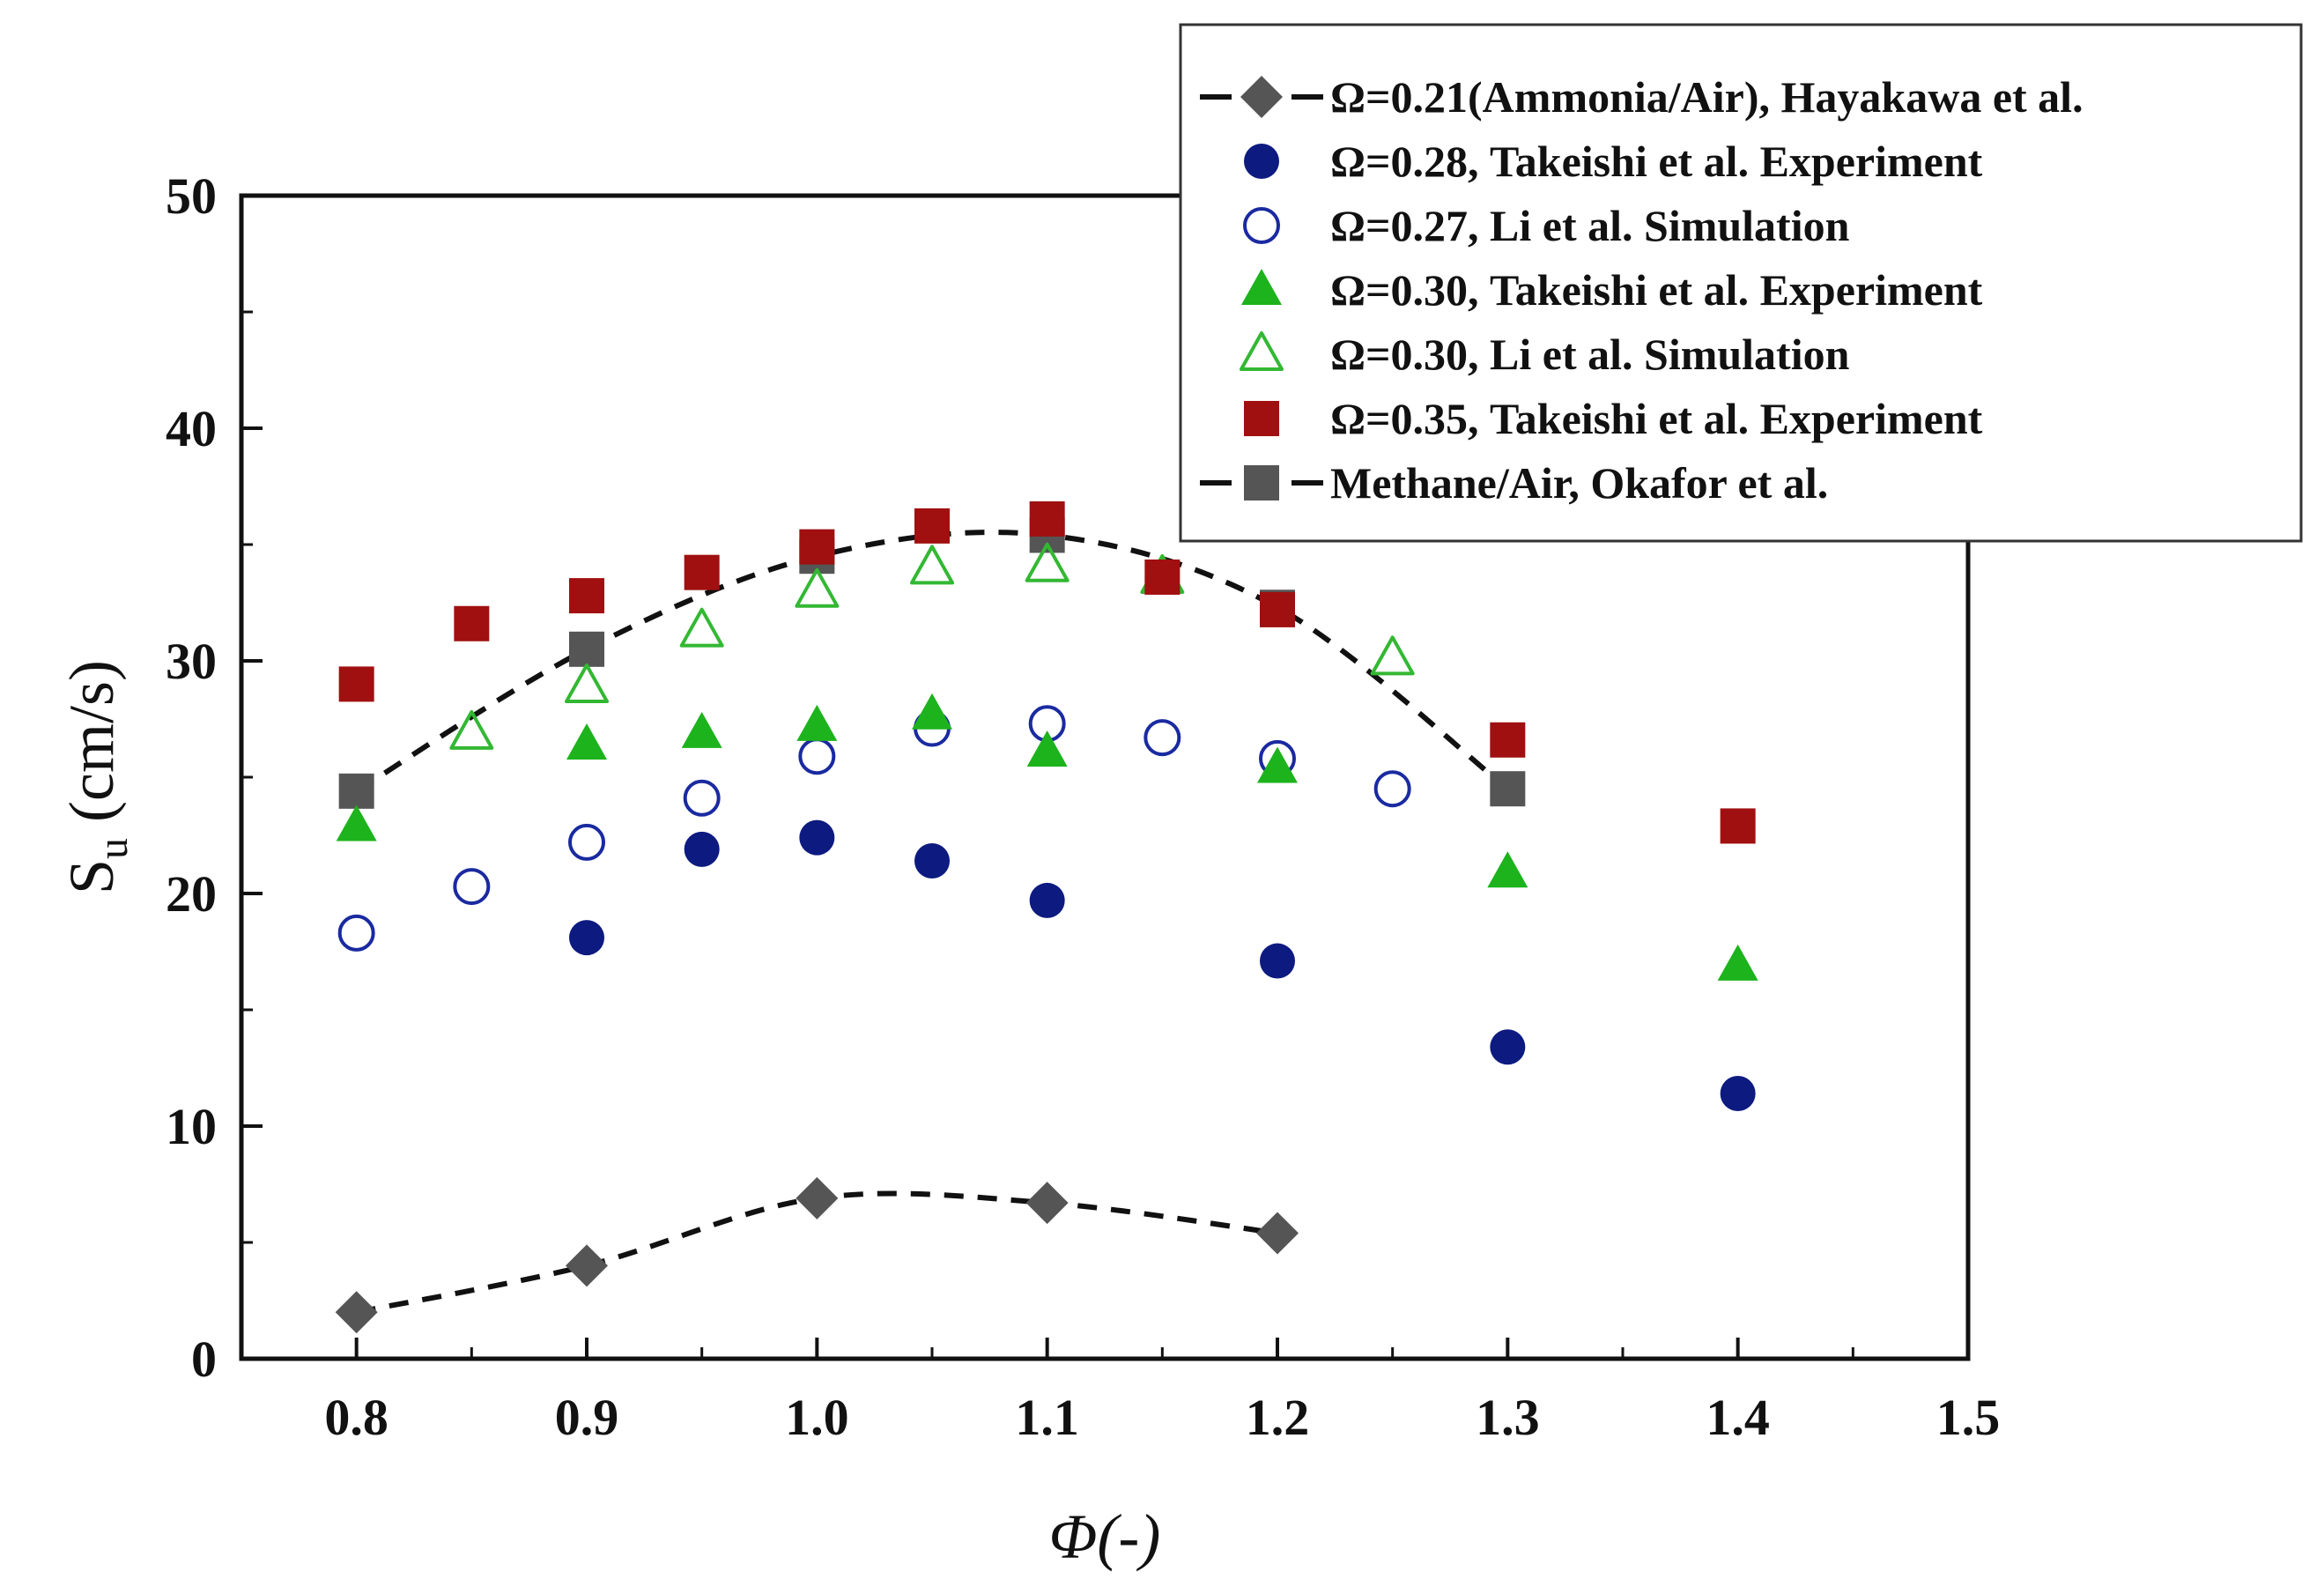  What do you see at coordinates (356, 1417) in the screenshot?
I see `x-tick-label: 0.8` at bounding box center [356, 1417].